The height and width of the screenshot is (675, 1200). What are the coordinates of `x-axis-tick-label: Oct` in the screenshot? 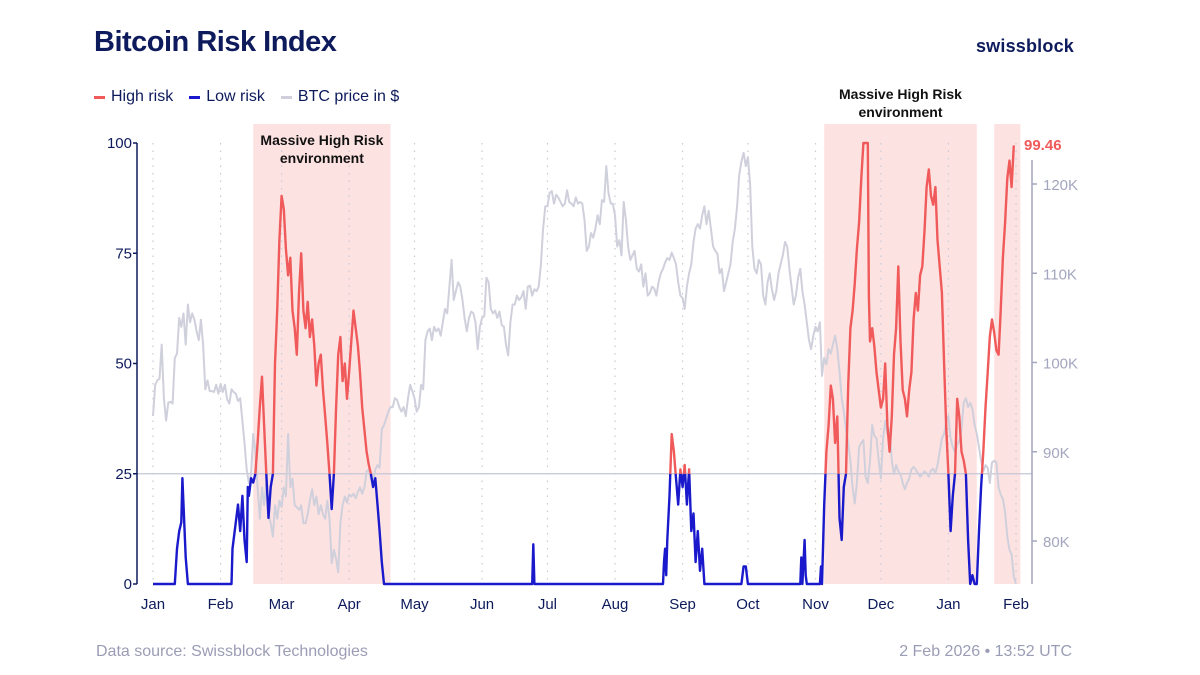 It's located at (748, 604).